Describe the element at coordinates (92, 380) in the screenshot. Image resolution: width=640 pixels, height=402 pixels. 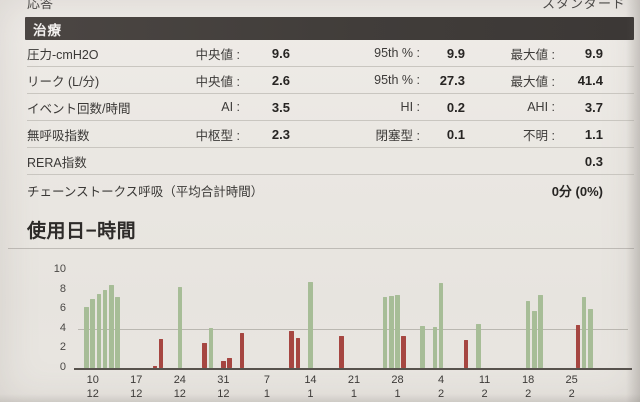
I see `x-tick-day: 10` at that location.